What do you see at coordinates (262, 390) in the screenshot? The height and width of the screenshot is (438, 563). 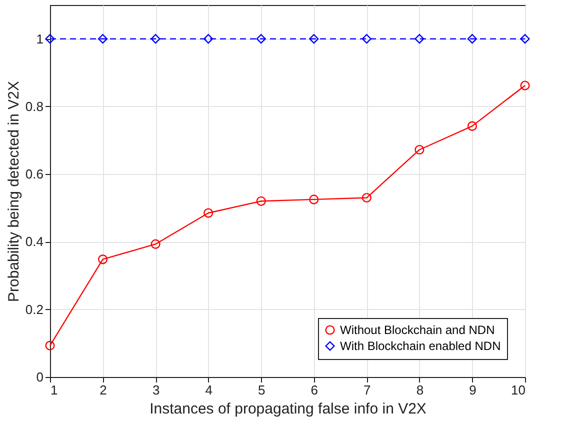 I see `x-tick-label: 5` at bounding box center [262, 390].